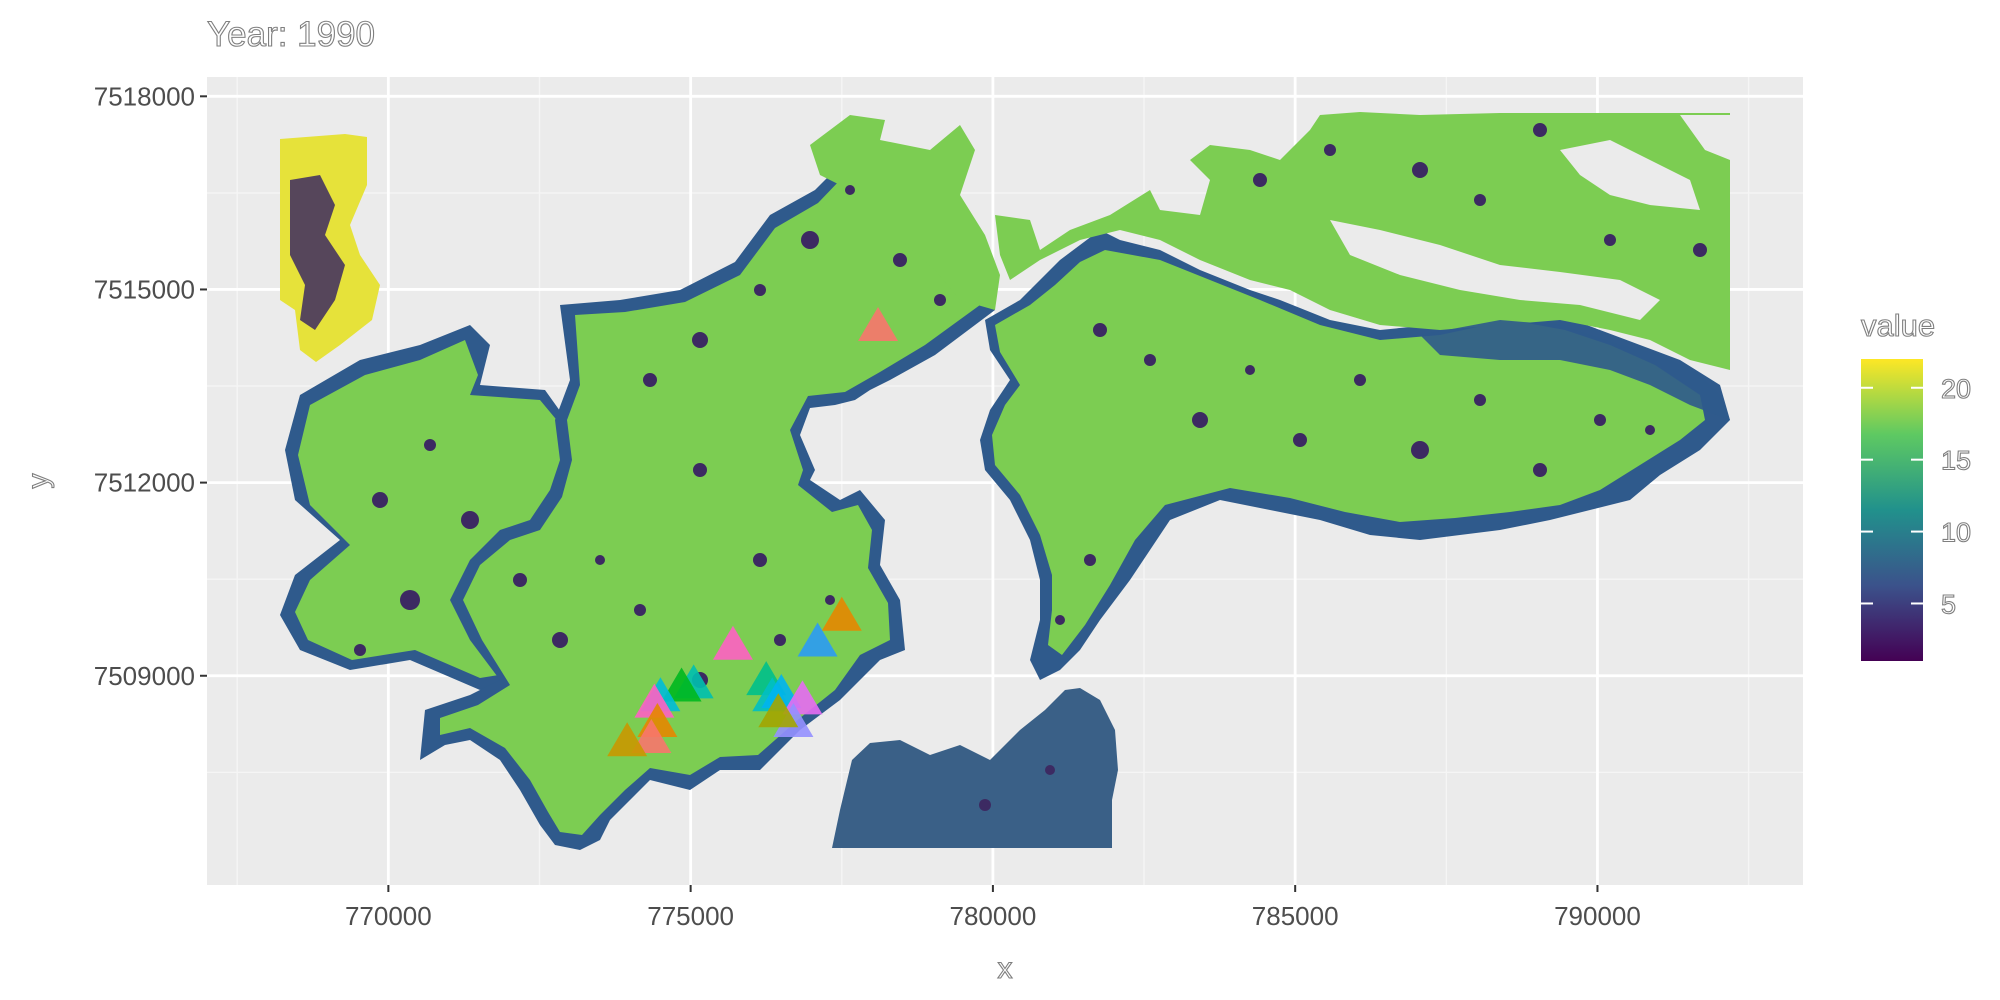 The height and width of the screenshot is (1000, 2000). Describe the element at coordinates (388, 916) in the screenshot. I see `x-tick-label: 770000` at that location.